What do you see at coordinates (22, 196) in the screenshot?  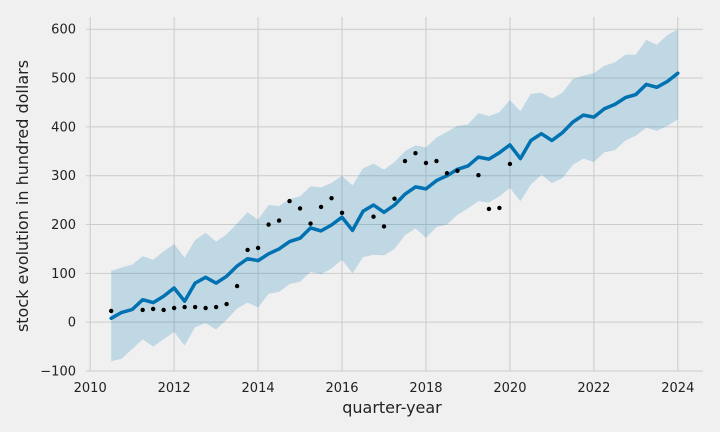 I see `y-axis-title: stock evolution in hundred dollars` at bounding box center [22, 196].